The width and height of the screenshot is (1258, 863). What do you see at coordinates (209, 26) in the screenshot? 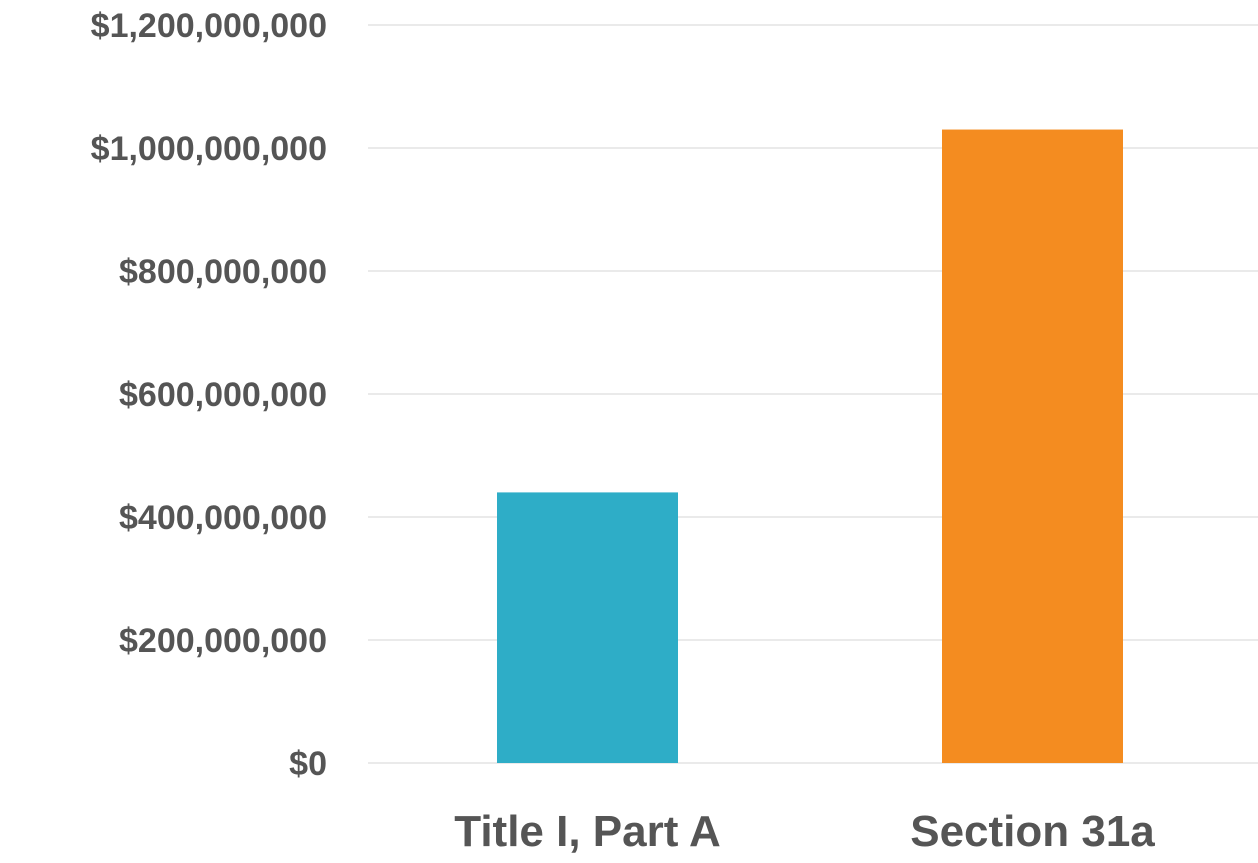
I see `y-tick-label: $1,200,000,000` at bounding box center [209, 26].